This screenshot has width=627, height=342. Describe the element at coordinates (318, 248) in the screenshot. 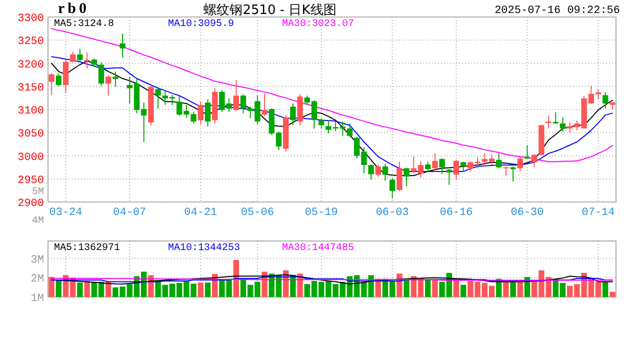

I see `text: MA30:1447485` at that location.